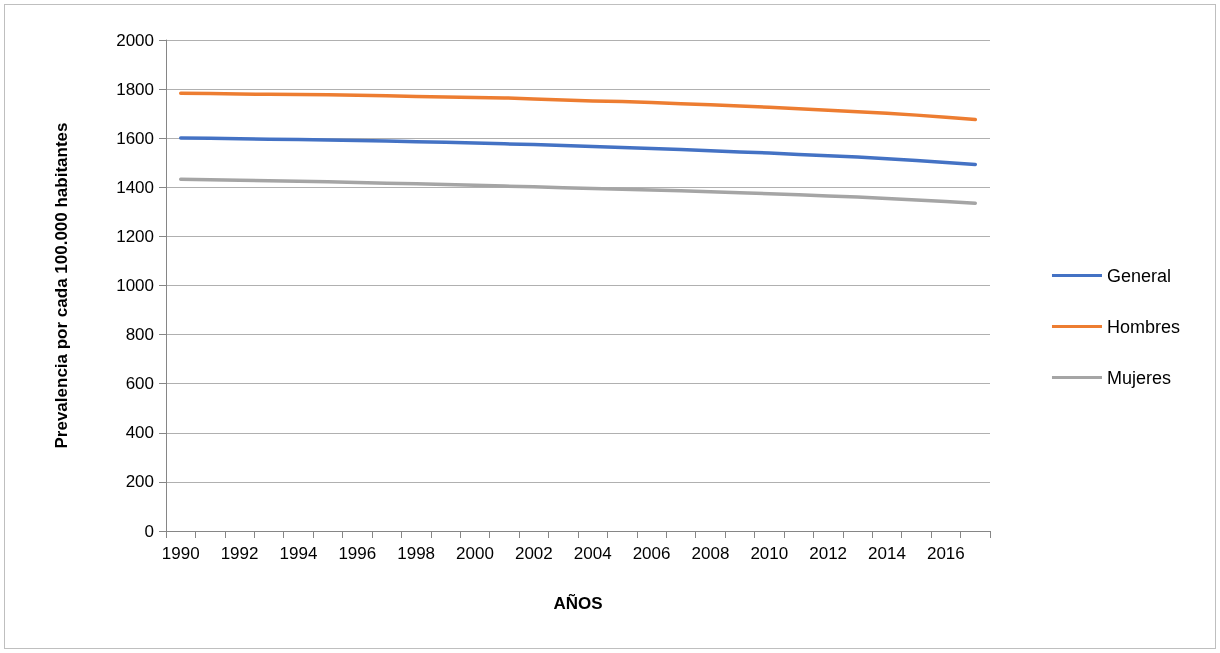  I want to click on x-tick-label: 2000, so click(475, 553).